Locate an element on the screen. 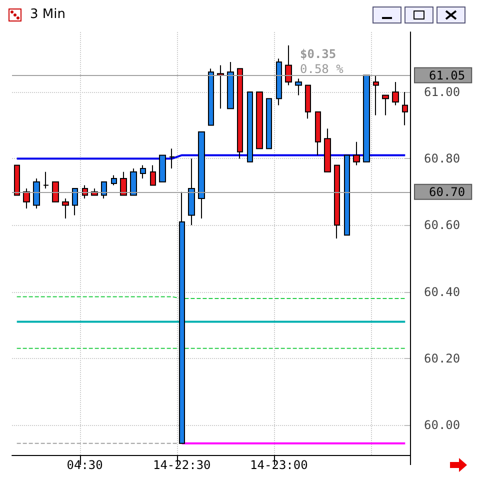 The height and width of the screenshot is (486, 479). x-tick-label: 14-23:00 is located at coordinates (279, 465).